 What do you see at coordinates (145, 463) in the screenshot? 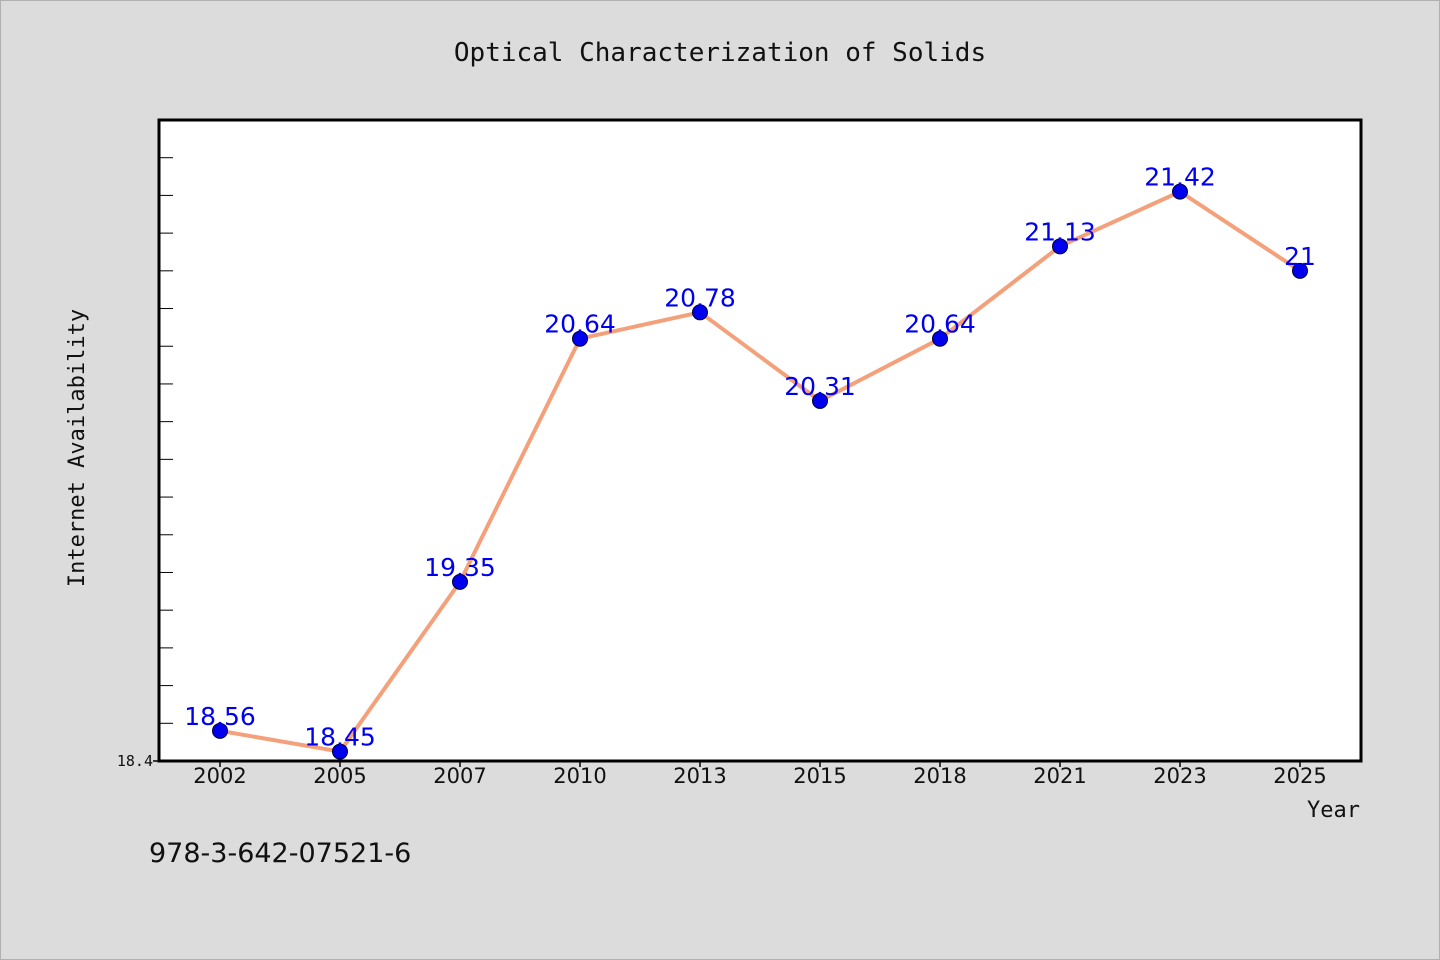
I see `y-axis: 18.4` at bounding box center [145, 463].